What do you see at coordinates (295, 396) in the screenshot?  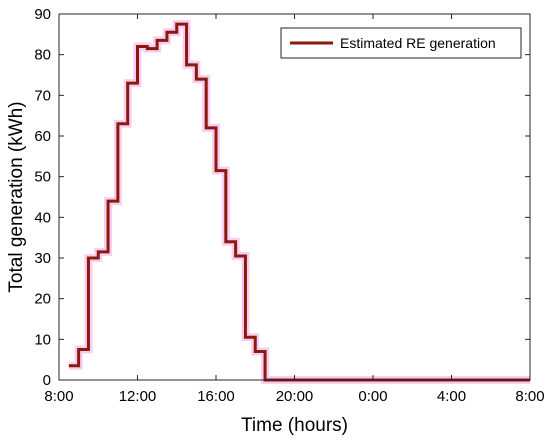 I see `x-tick-label: 20:00` at bounding box center [295, 396].